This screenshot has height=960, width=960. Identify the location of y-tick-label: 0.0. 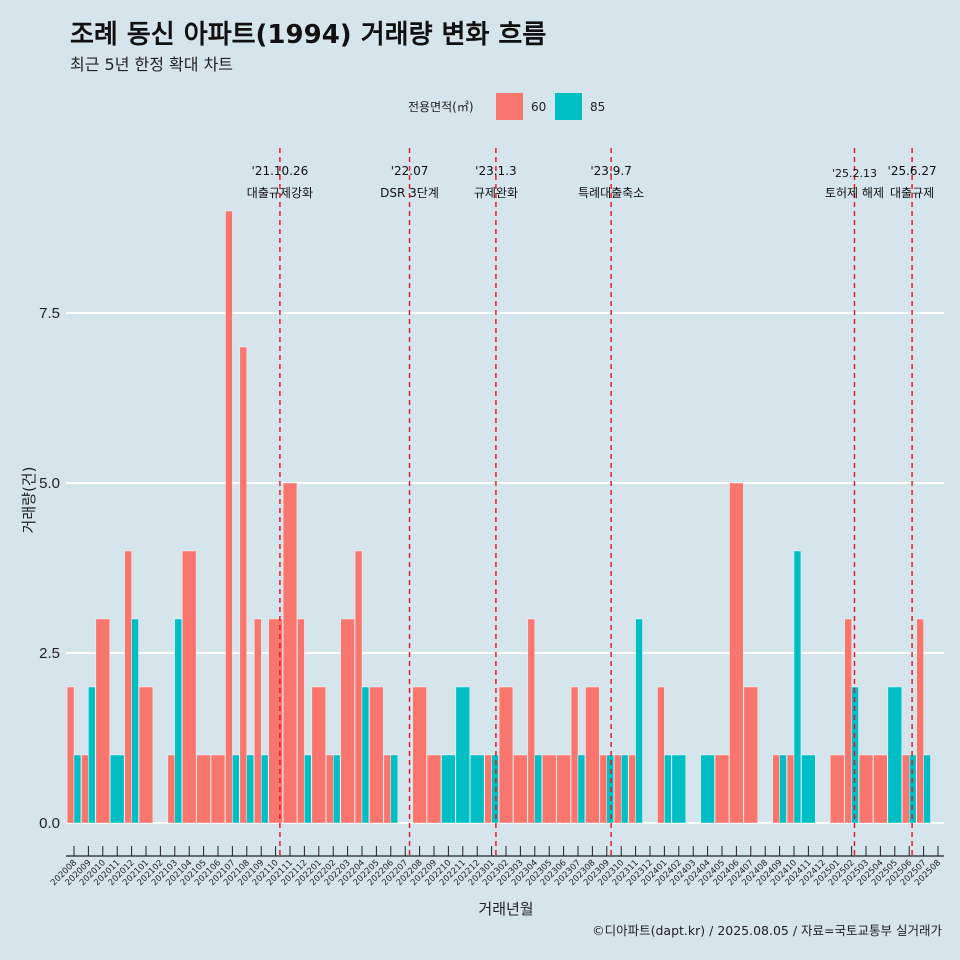
(49, 823).